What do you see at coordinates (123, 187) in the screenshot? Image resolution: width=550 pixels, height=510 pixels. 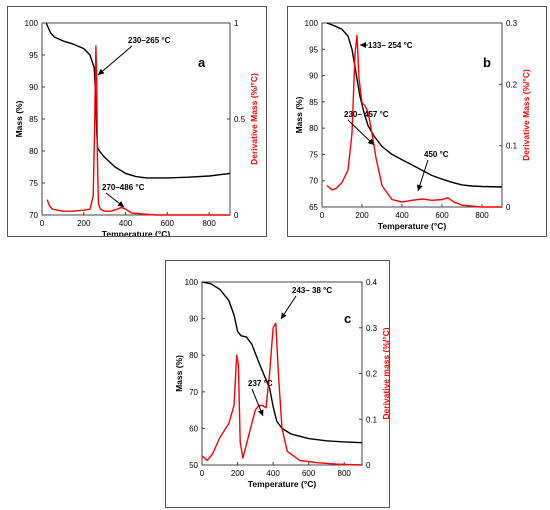 I see `annotation-label: 270–486 °C` at bounding box center [123, 187].